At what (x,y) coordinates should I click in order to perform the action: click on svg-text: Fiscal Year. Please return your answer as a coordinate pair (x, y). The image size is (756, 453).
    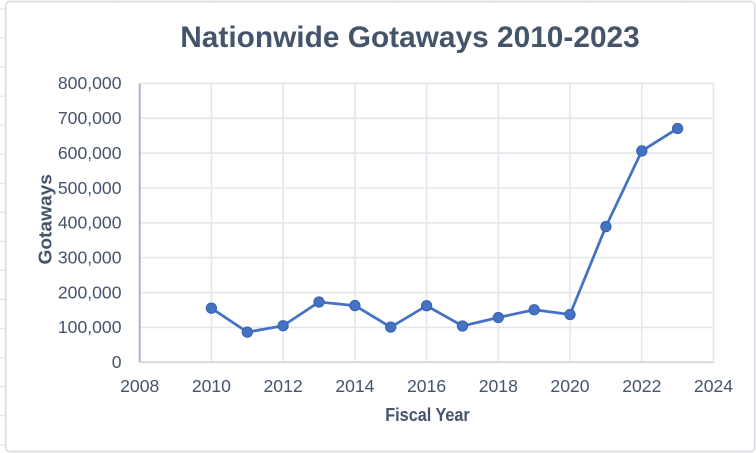
    Looking at the image, I should click on (427, 415).